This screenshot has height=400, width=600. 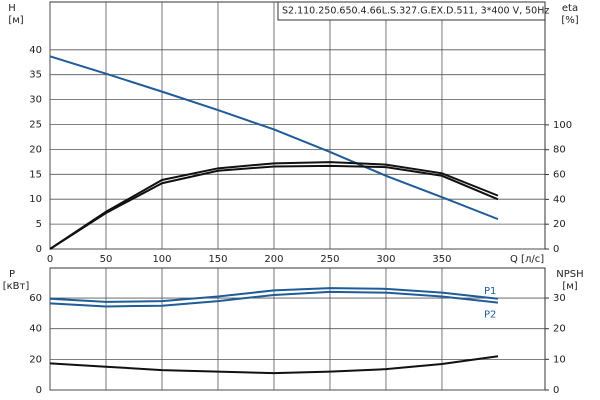 I want to click on y-tick-label: 5, so click(x=39, y=224).